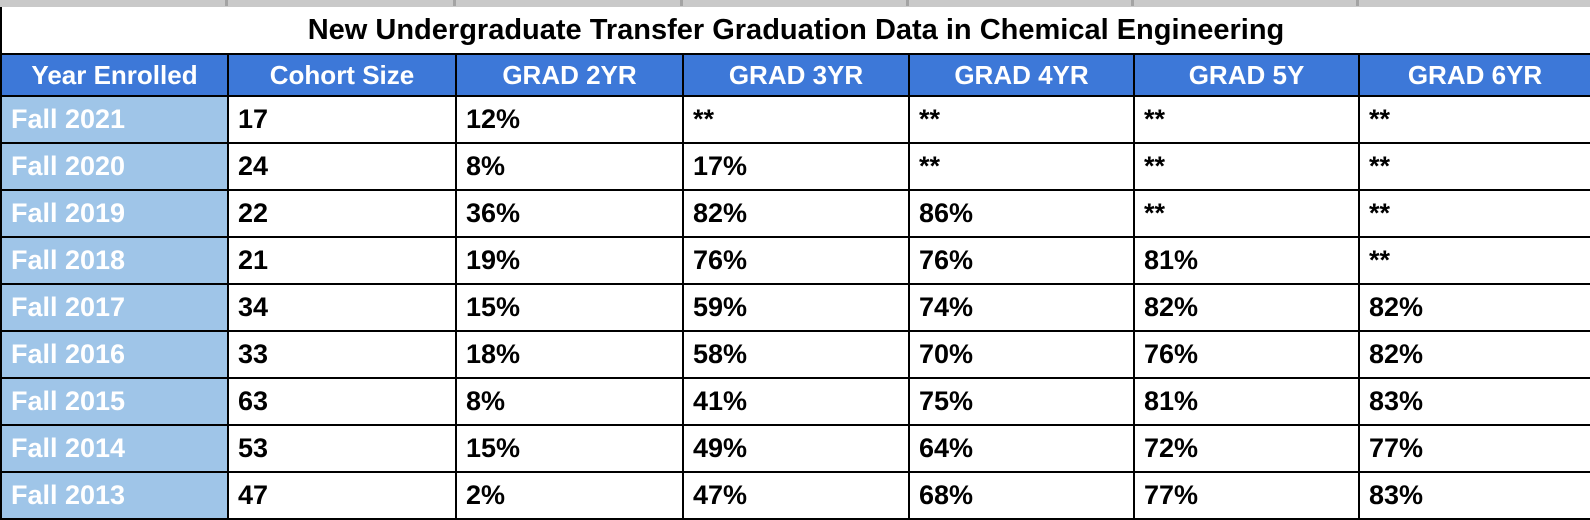 Image resolution: width=1590 pixels, height=520 pixels. Describe the element at coordinates (114, 495) in the screenshot. I see `row-header-cell: Fall 2013` at that location.